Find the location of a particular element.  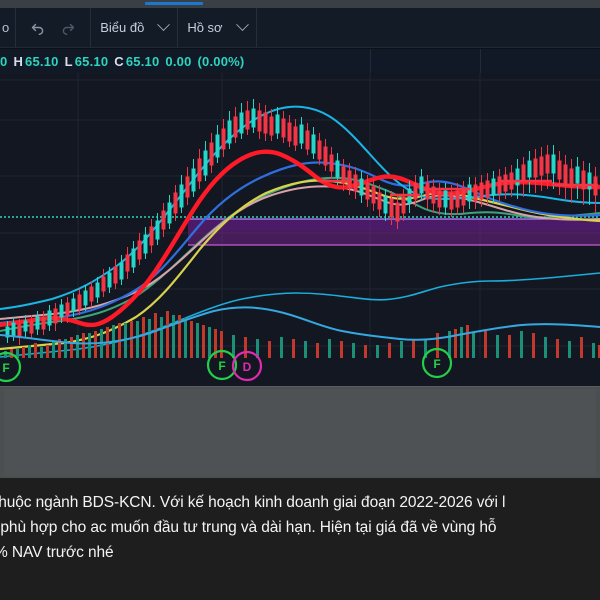

ohlc-change-abs: 0.00 is located at coordinates (178, 61).